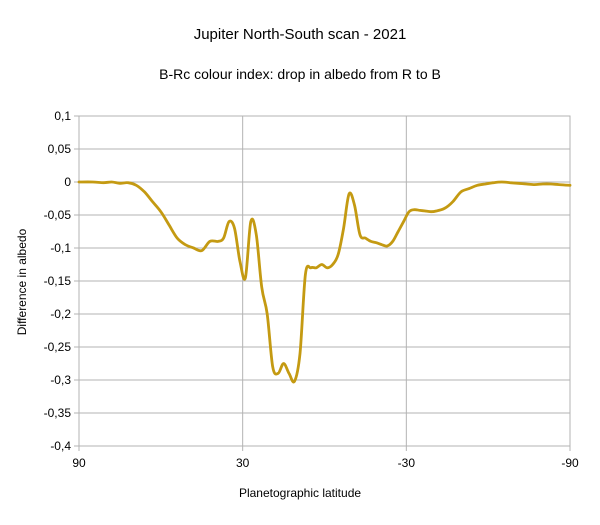 The width and height of the screenshot is (600, 525). Describe the element at coordinates (58, 215) in the screenshot. I see `y-tick-label: -0,05` at that location.